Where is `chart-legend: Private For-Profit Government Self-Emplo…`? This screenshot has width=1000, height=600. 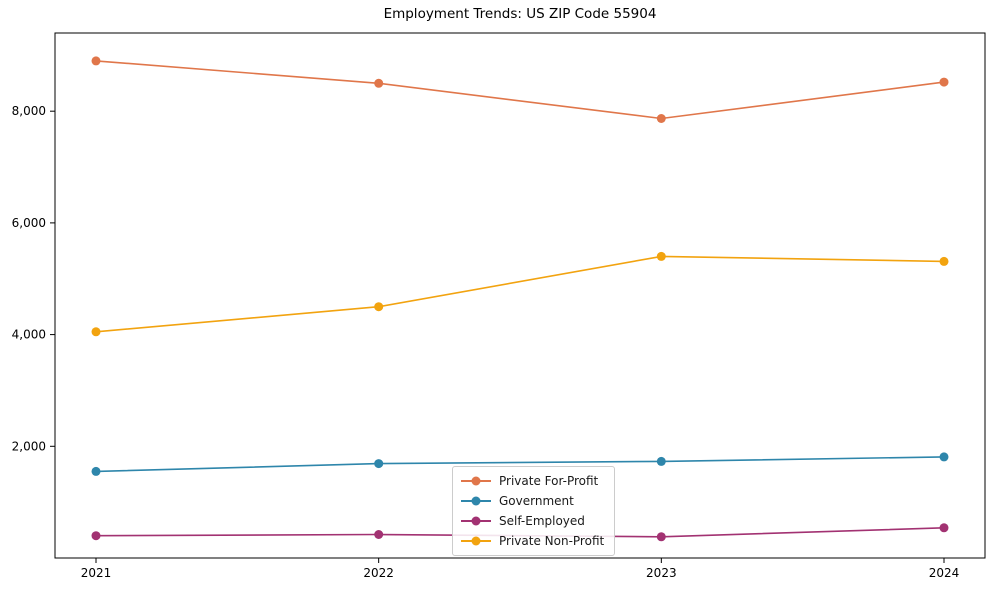
chart-legend: Private For-Profit Government Self-Emplo… is located at coordinates (534, 511).